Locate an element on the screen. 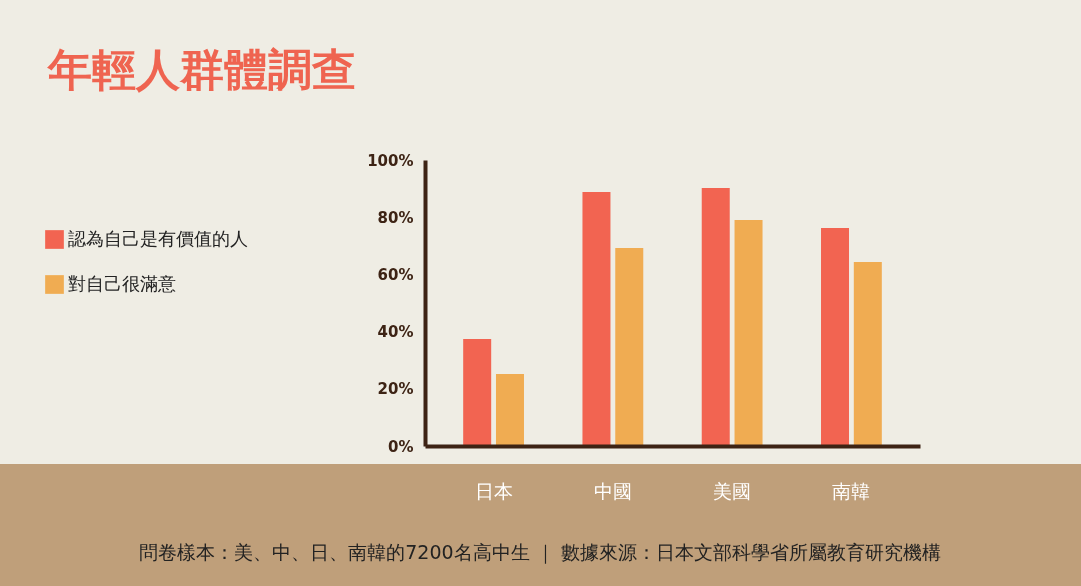 Image resolution: width=1081 pixels, height=586 pixels. x-tick-label: 日本 is located at coordinates (493, 490).